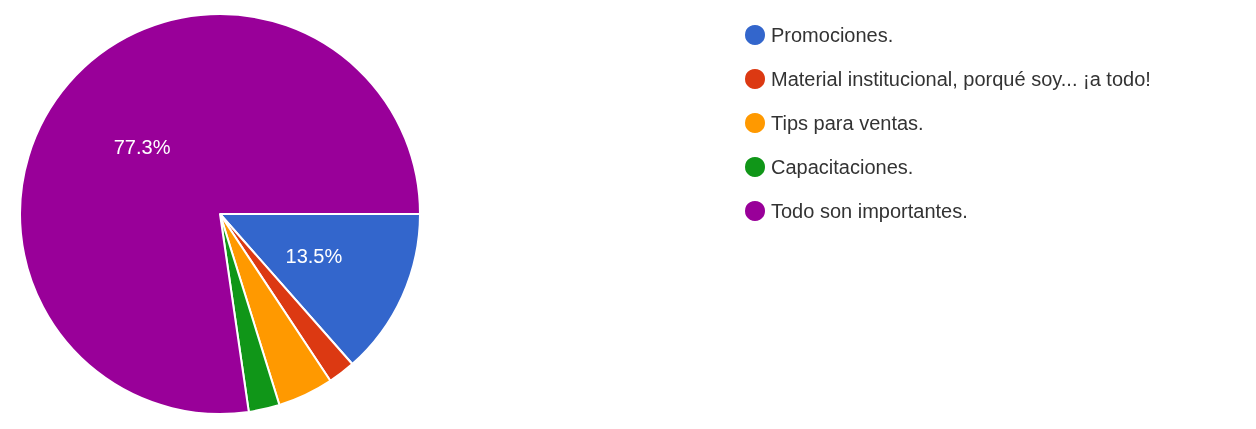  I want to click on legend-label: Material institucional, porqué soy... ¡a todo!, so click(961, 79).